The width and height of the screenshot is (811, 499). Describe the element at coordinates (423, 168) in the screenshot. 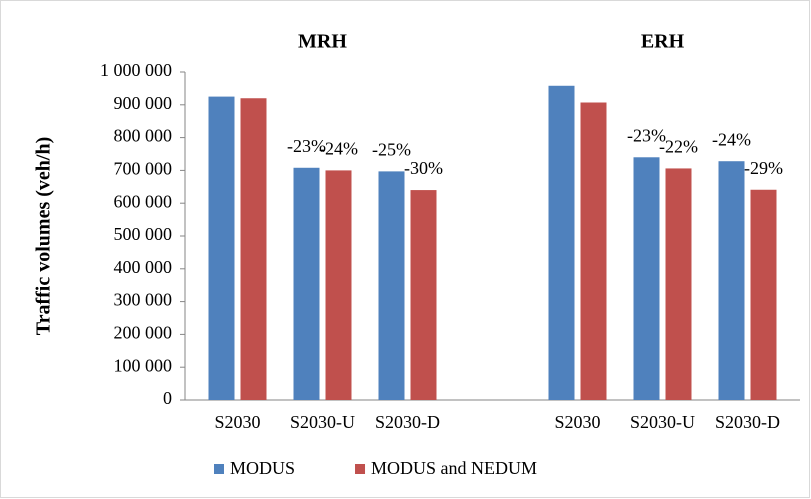

I see `change-label: -30%` at that location.